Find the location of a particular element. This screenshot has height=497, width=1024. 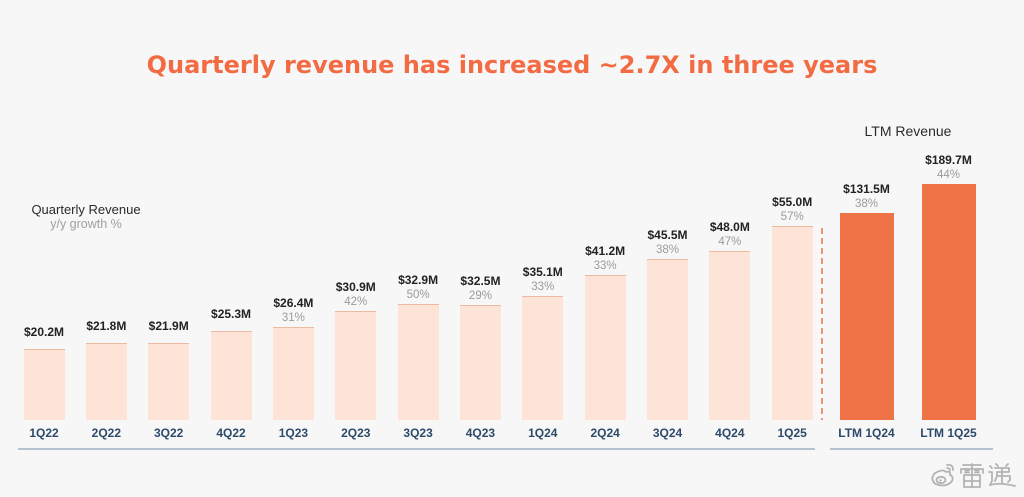

quarterly-growth-label-4q23: 29% is located at coordinates (480, 296).